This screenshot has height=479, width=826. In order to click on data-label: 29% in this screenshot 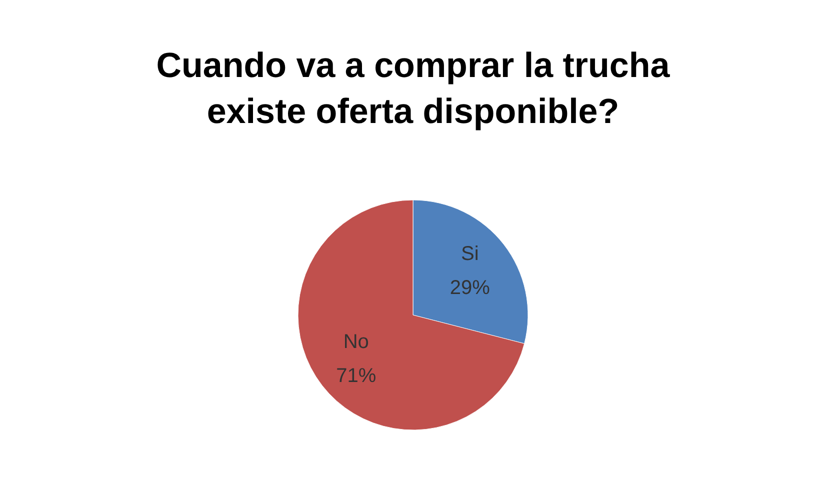, I will do `click(470, 287)`.